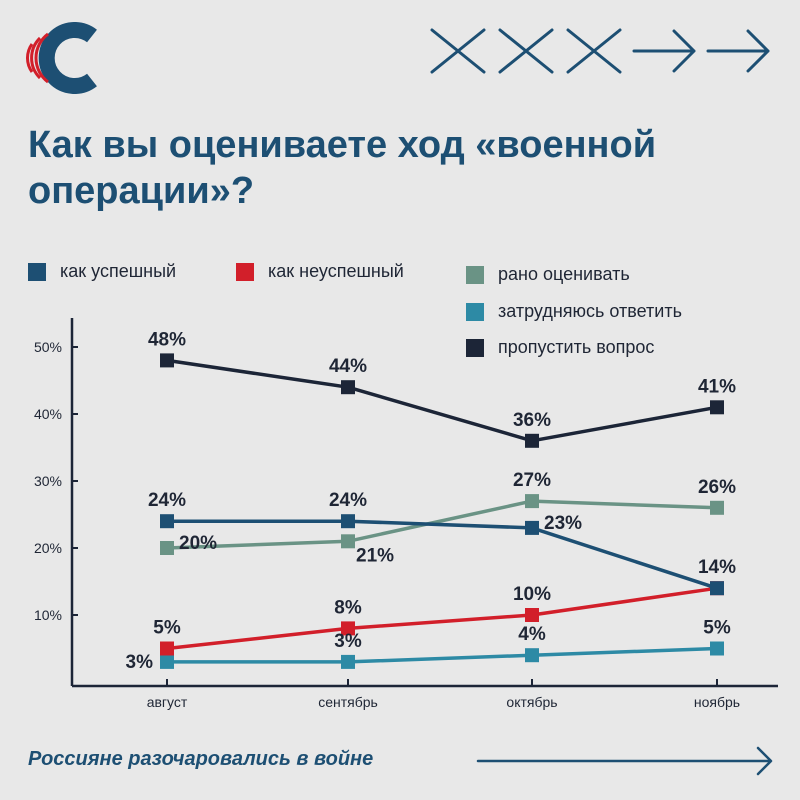 This screenshot has width=800, height=800. Describe the element at coordinates (563, 523) in the screenshot. I see `data-label: 23%` at that location.